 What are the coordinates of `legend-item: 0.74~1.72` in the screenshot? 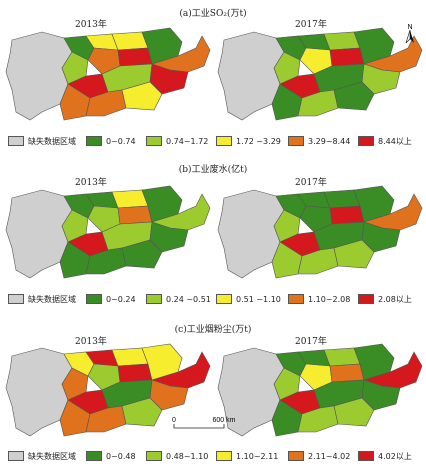 It's located at (177, 141).